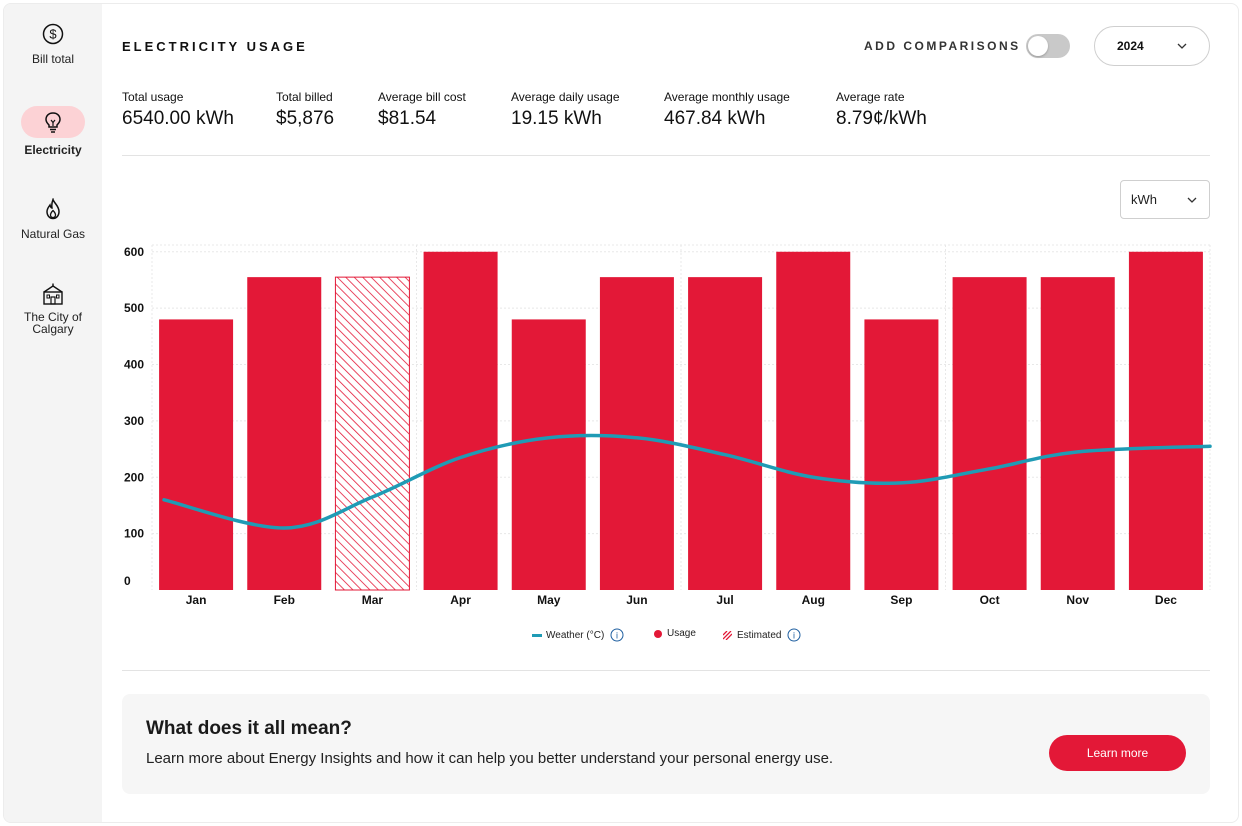 The width and height of the screenshot is (1242, 826). Describe the element at coordinates (990, 600) in the screenshot. I see `x-tick-label: Oct` at that location.